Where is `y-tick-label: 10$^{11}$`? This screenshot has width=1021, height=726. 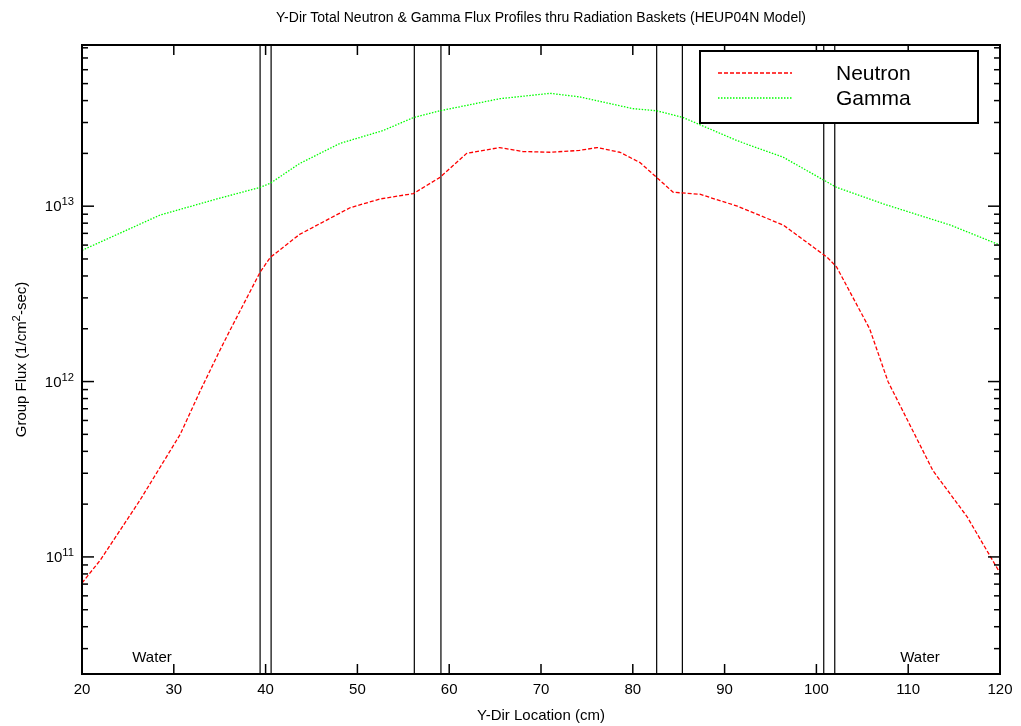 y-tick-label: 10$^{11}$ is located at coordinates (59, 555).